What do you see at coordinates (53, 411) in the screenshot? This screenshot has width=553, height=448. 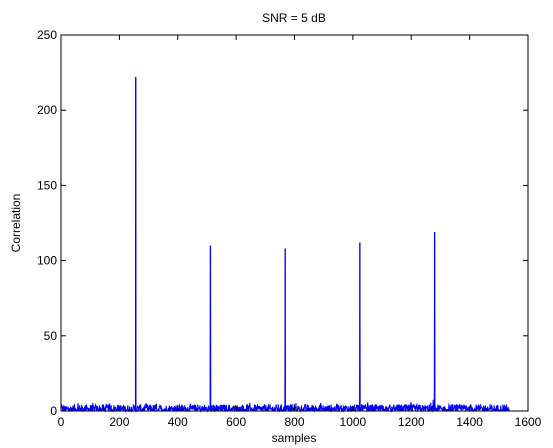 I see `y-tick-label: 0` at bounding box center [53, 411].